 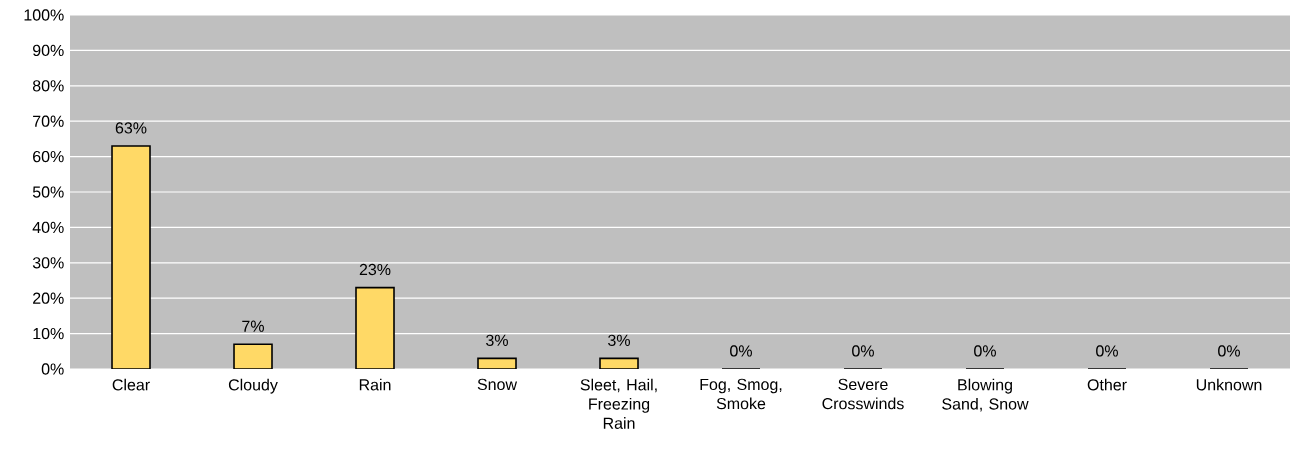 What do you see at coordinates (863, 394) in the screenshot?
I see `x-tick-label: Severe Crosswinds` at bounding box center [863, 394].